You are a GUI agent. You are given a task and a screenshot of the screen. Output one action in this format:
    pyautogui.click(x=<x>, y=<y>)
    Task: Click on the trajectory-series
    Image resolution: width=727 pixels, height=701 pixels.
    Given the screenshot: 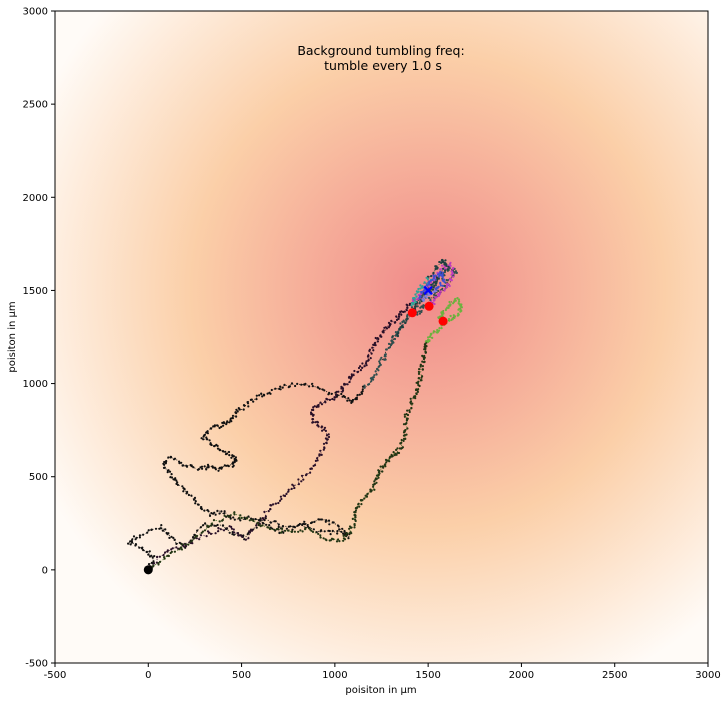 What is the action you would take?
    pyautogui.click(x=432, y=286)
    